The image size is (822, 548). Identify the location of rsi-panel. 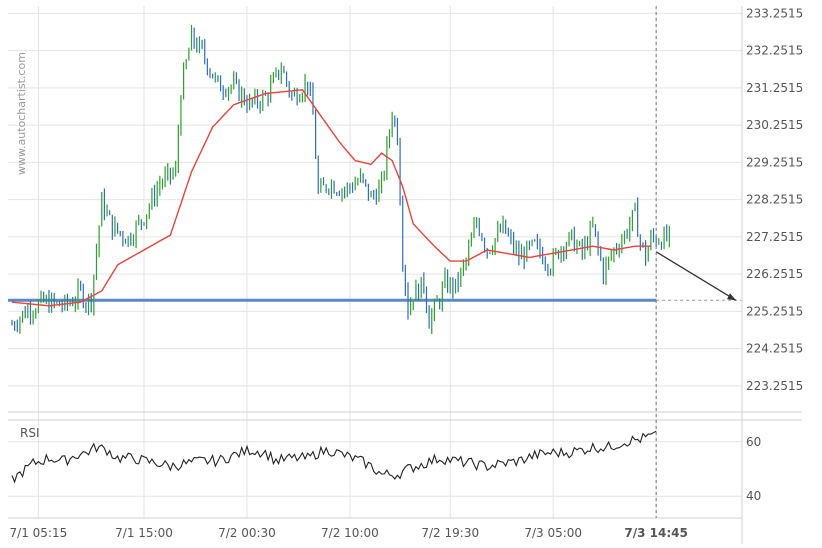
(334, 457).